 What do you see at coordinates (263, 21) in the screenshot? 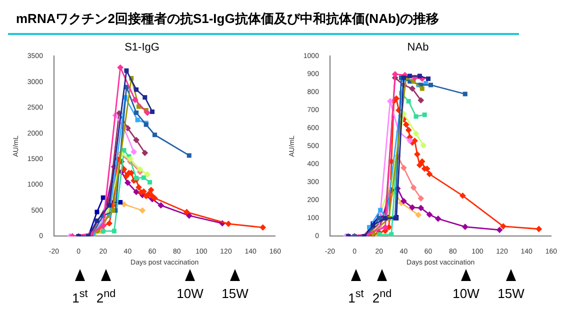
I see `chart-title: mRNAワクチン2回接種者の抗S1-IgG抗体価及び中和抗体価(NAb)の推移` at bounding box center [263, 21].